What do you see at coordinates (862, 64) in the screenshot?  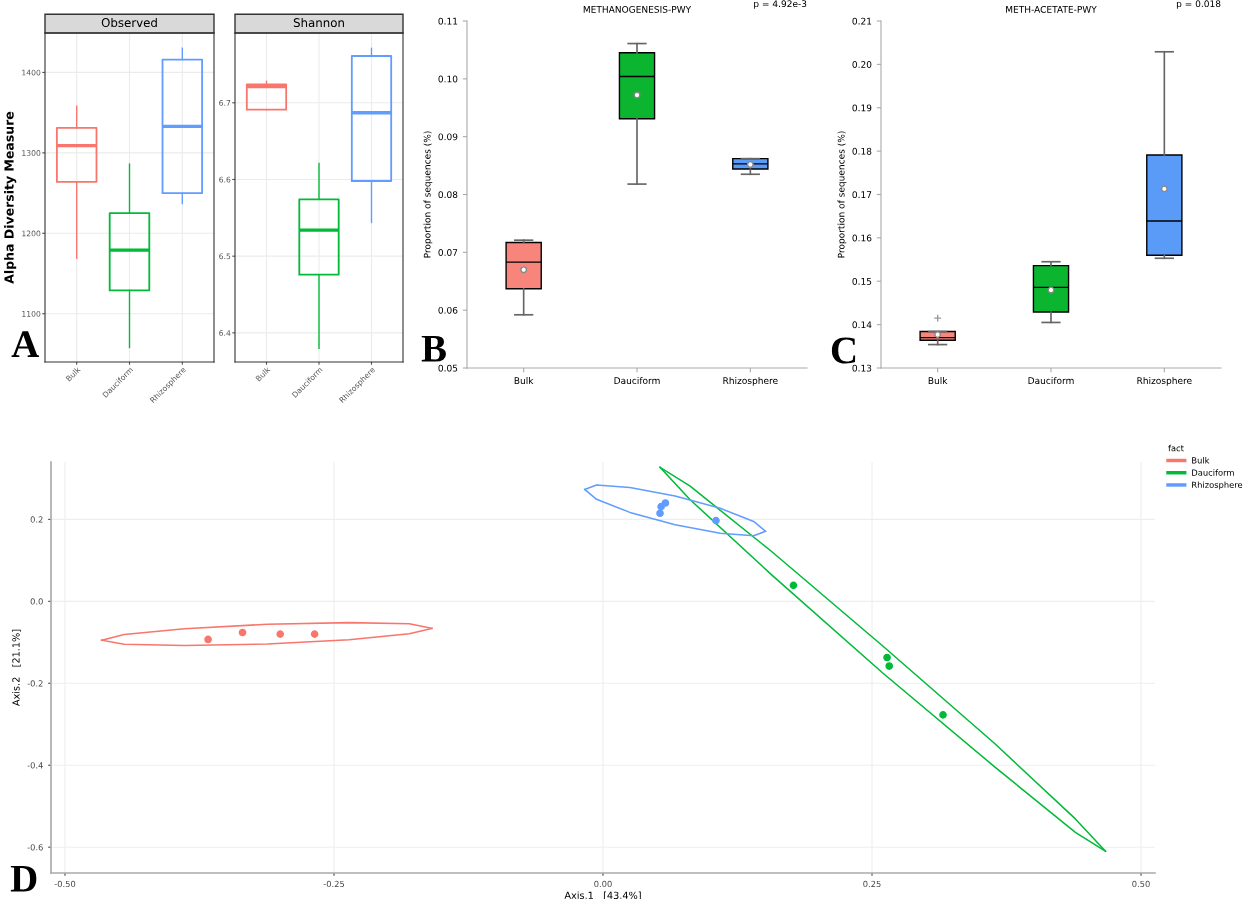 I see `y-tick-label: 0.20` at bounding box center [862, 64].